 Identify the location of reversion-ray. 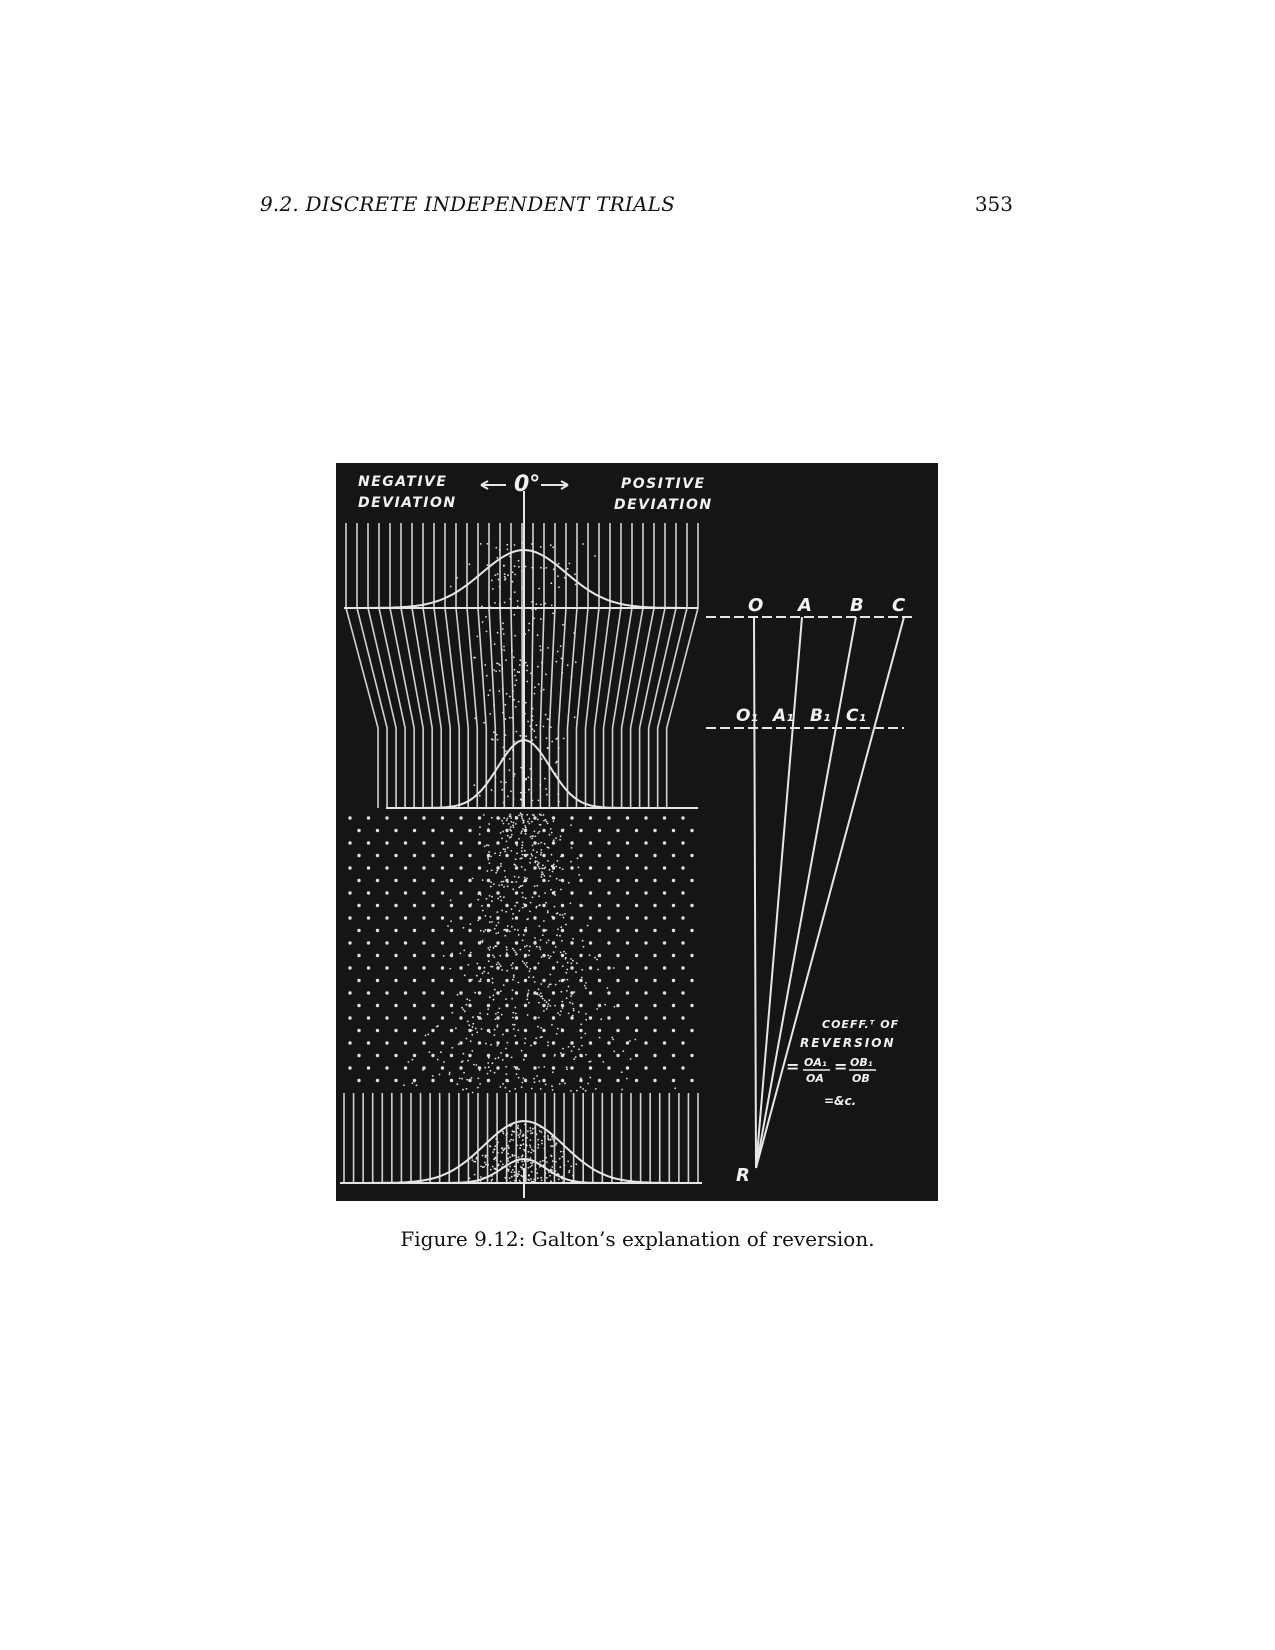
(830, 892).